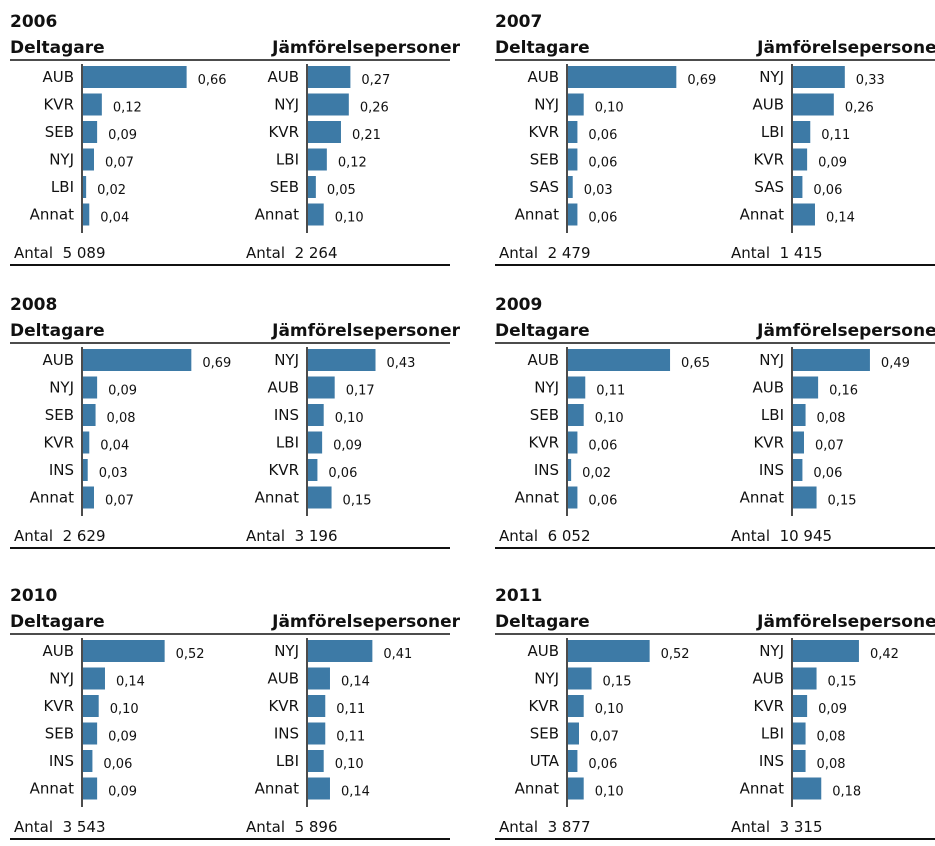 This screenshot has width=935, height=846. I want to click on left-value-label: 0,14, so click(130, 682).